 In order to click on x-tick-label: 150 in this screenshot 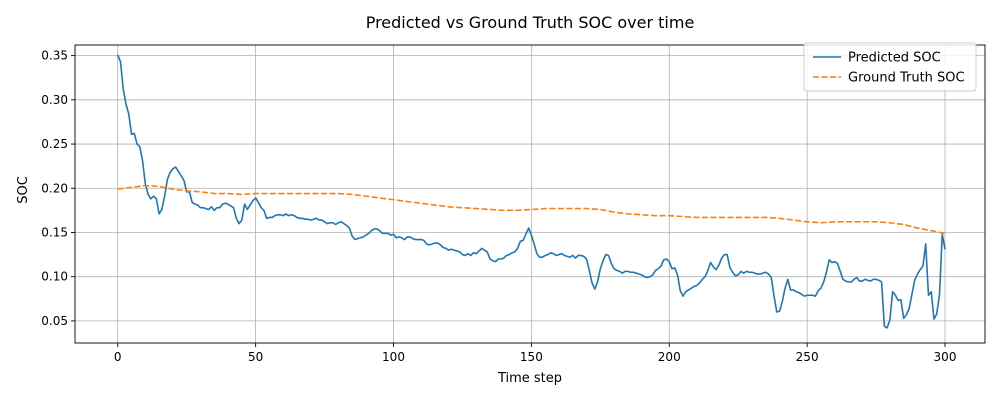, I will do `click(531, 357)`.